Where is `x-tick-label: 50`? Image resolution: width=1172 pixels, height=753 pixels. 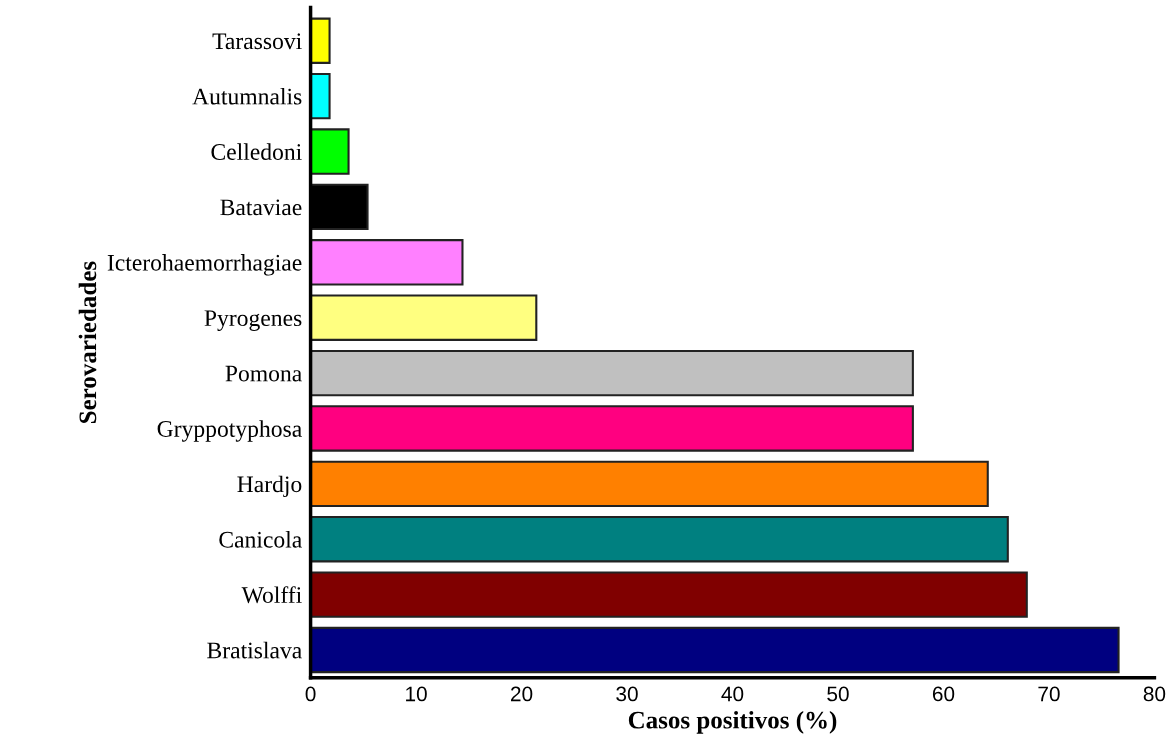 x-tick-label: 50 is located at coordinates (838, 694).